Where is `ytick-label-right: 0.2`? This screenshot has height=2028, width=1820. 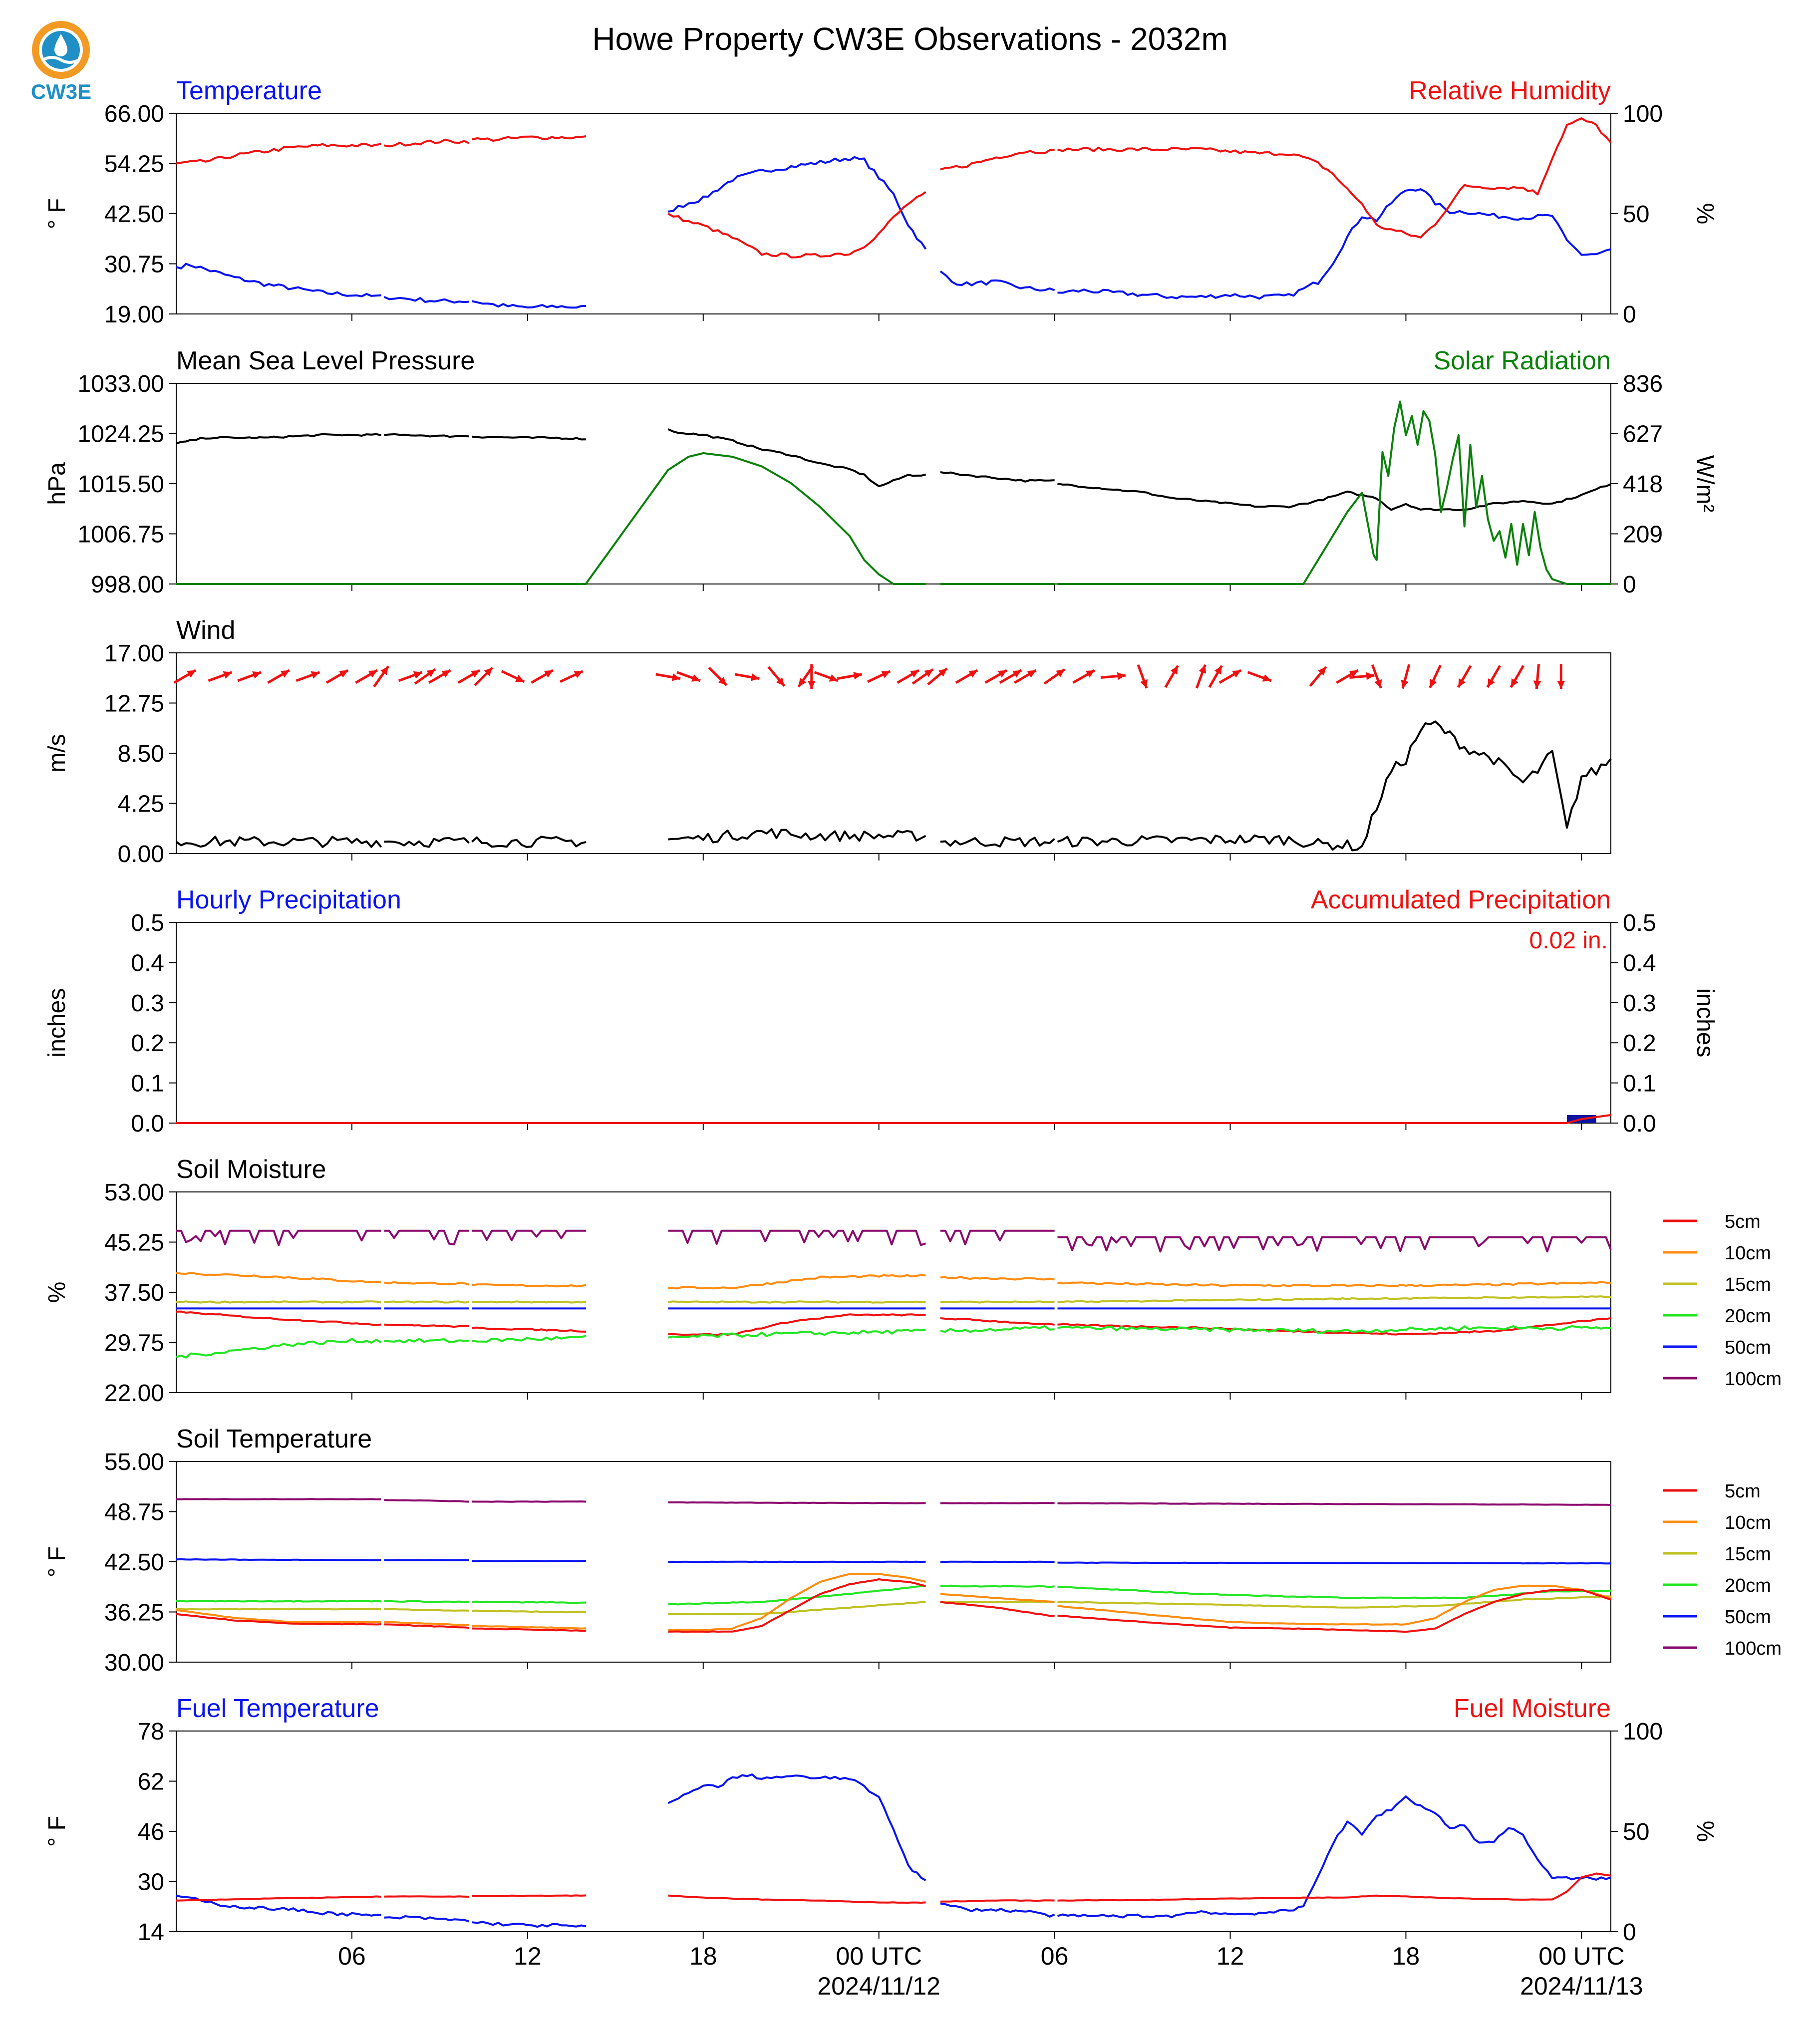
ytick-label-right: 0.2 is located at coordinates (1639, 1043).